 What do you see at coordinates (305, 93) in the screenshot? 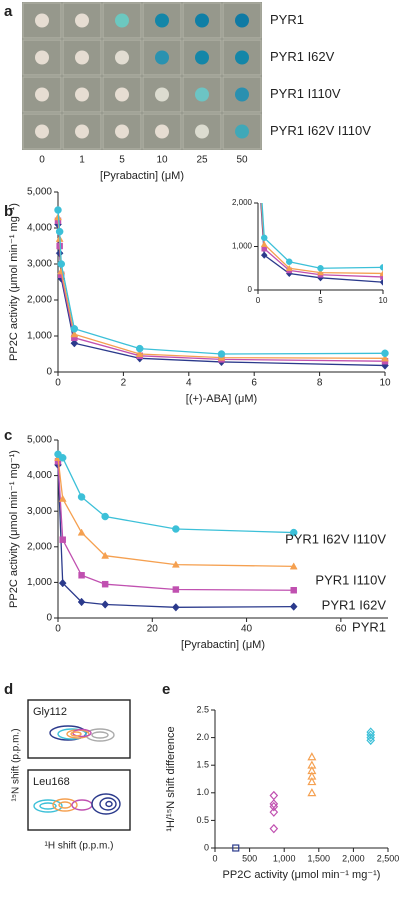
I see `row-label: PYR1 I110V` at bounding box center [305, 93].